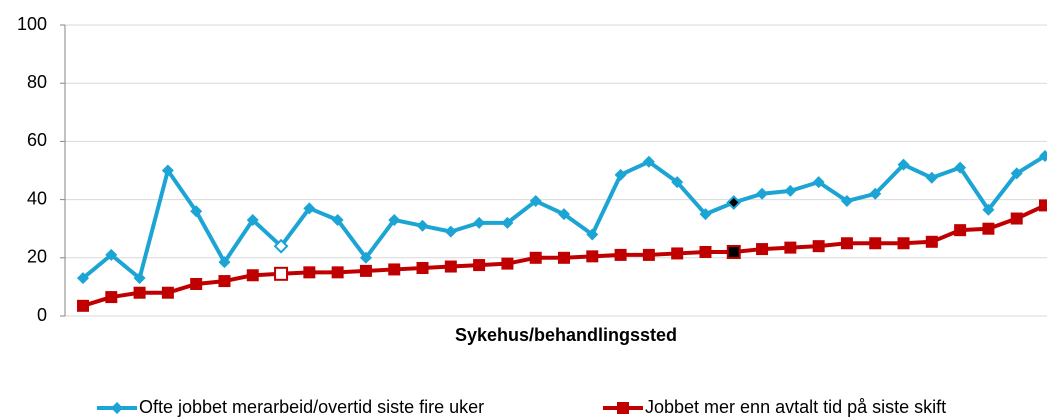 This screenshot has height=418, width=1047. I want to click on y-tick-label: 100, so click(32, 24).